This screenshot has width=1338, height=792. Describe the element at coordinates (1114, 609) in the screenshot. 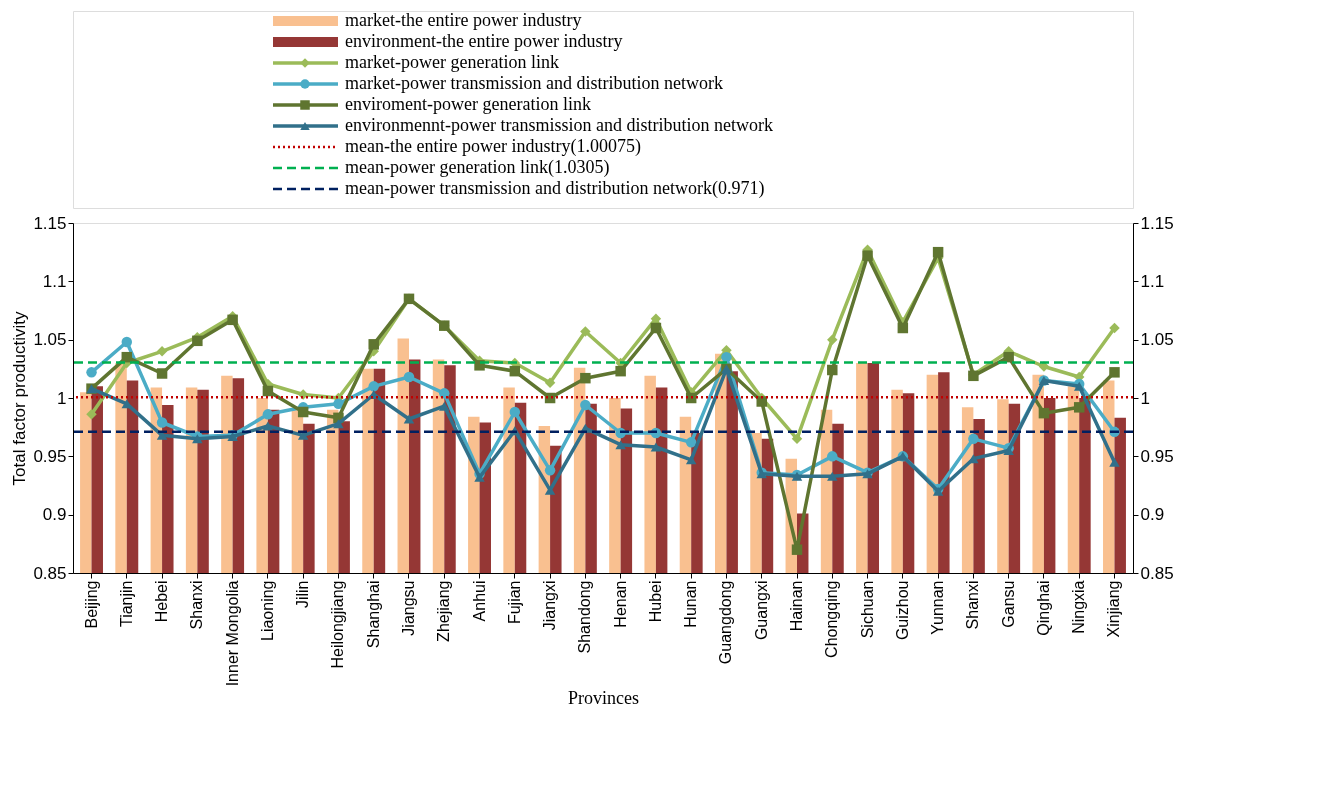

I see `x-tick-label: Xinjiang` at that location.